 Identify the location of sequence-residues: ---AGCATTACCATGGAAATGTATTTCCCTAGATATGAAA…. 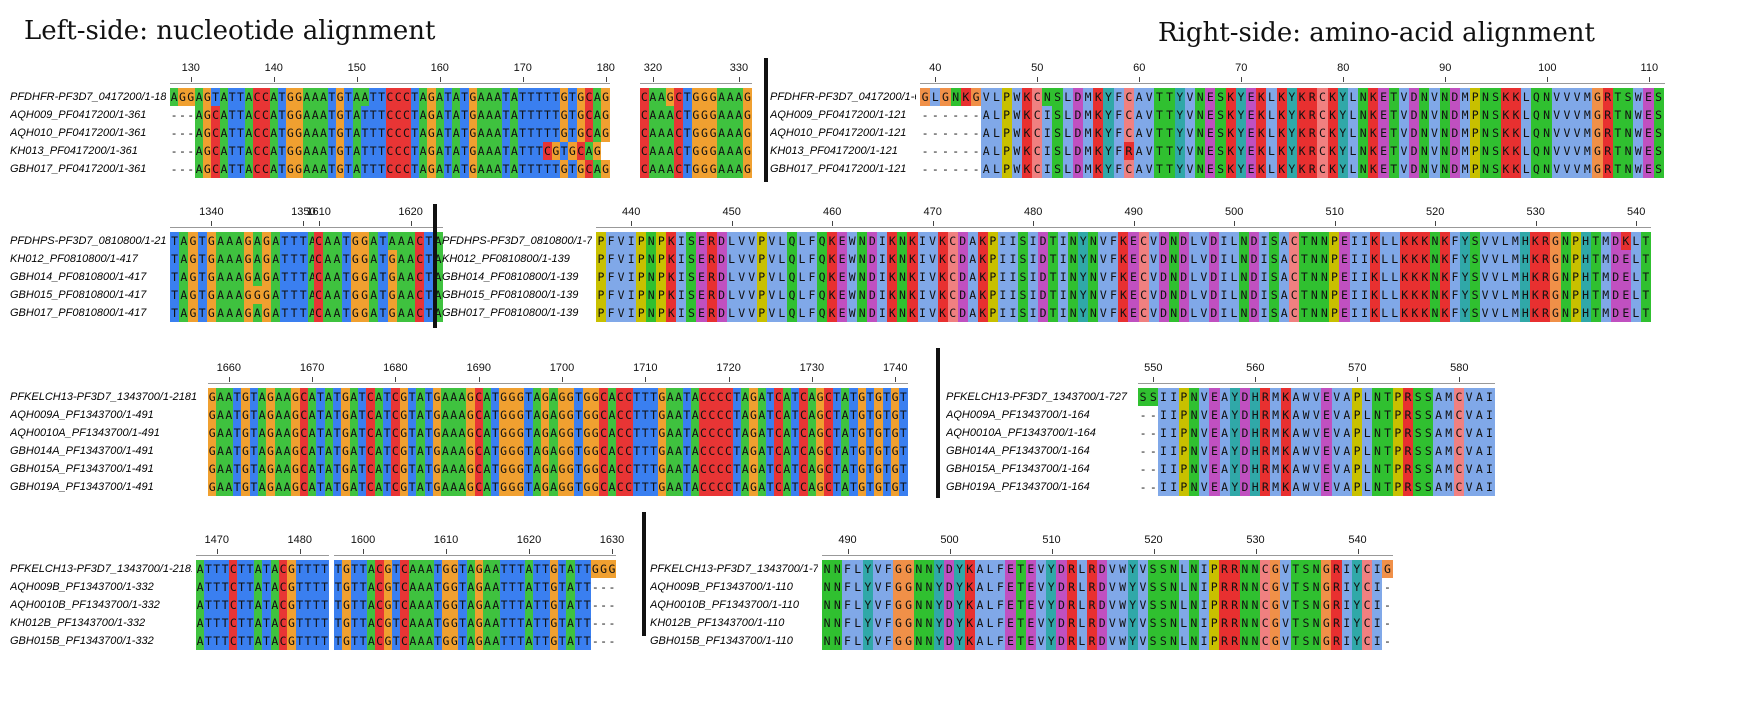
(390, 133).